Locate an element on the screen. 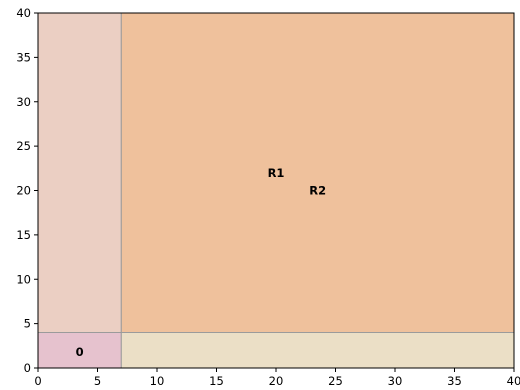  y-tick-label: 25 is located at coordinates (23, 146).